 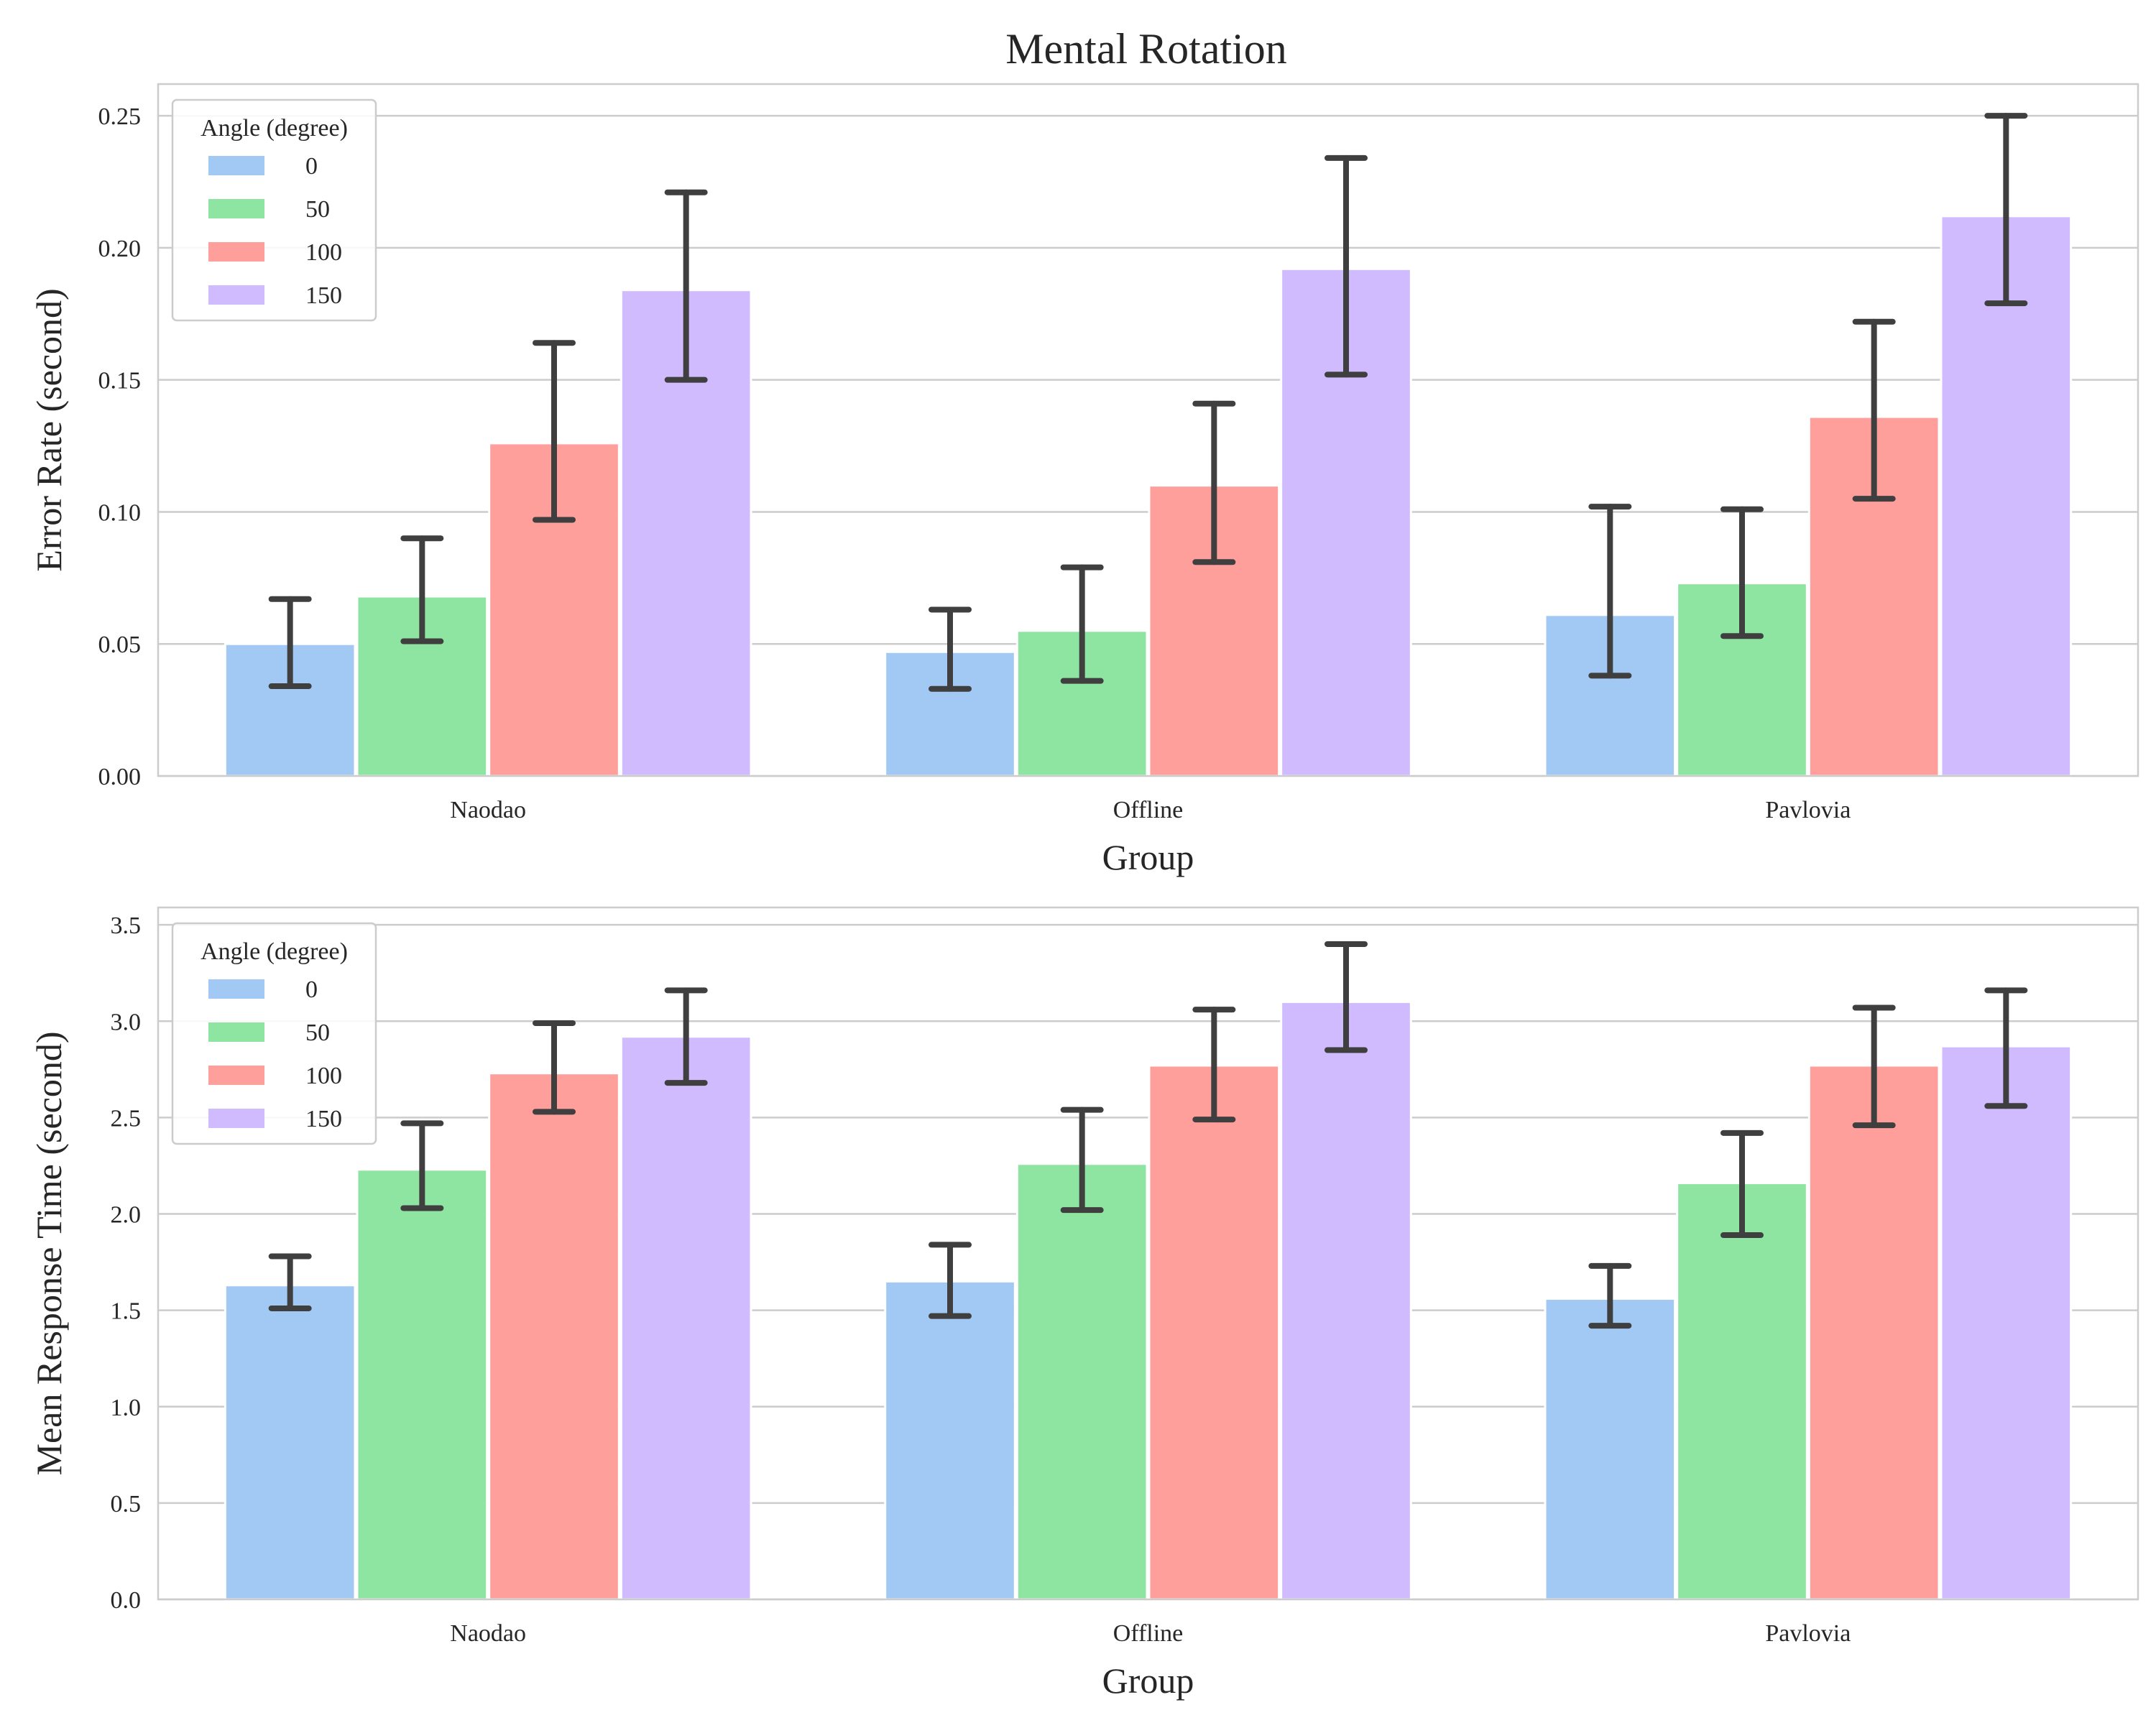 I want to click on y-tick-label: 0.0, so click(x=126, y=1601).